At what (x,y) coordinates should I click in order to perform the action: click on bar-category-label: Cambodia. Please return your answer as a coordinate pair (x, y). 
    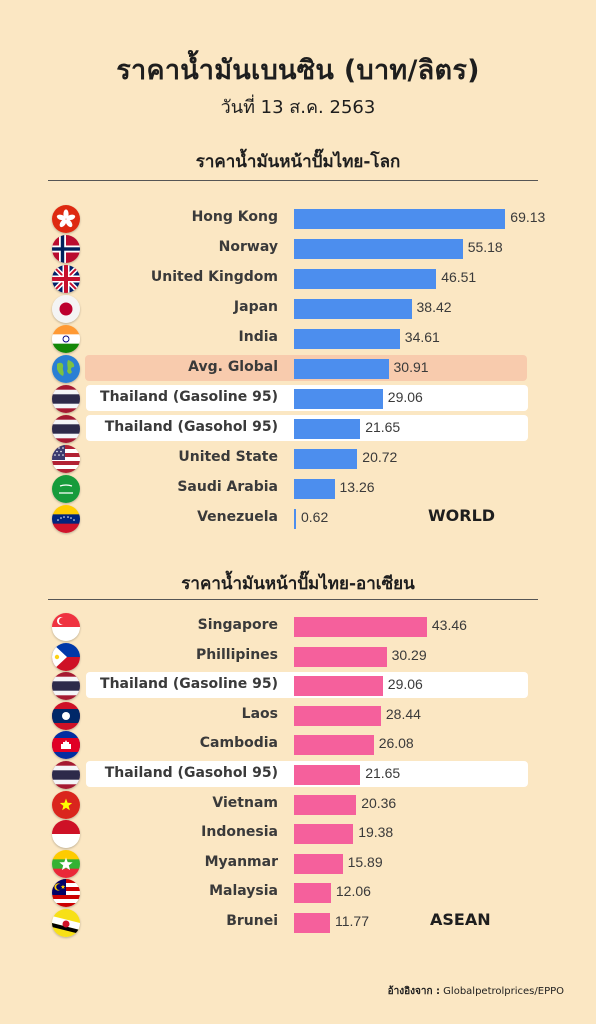
    Looking at the image, I should click on (238, 743).